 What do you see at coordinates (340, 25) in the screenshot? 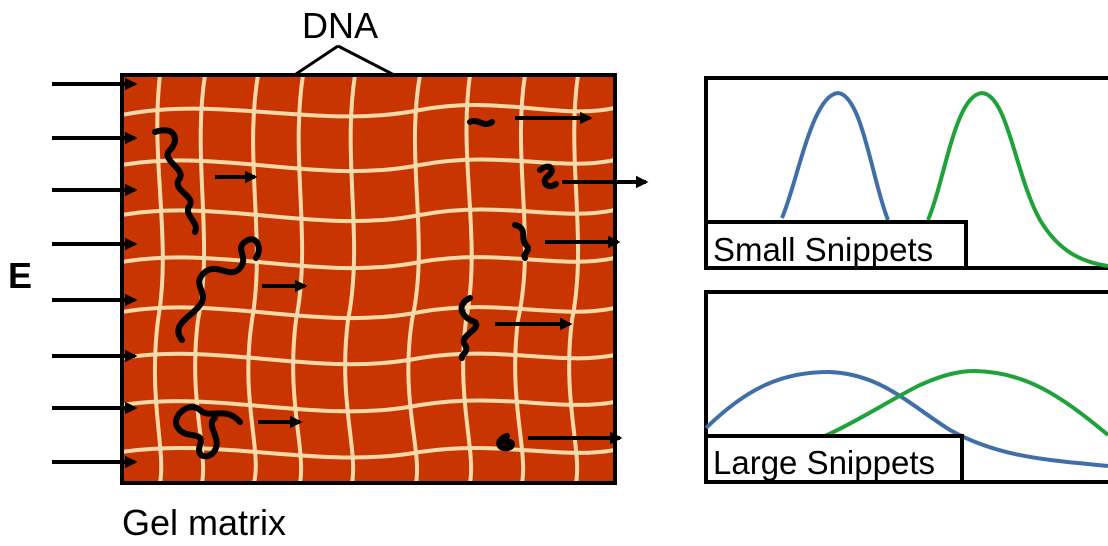
I see `dna-label: DNA` at bounding box center [340, 25].